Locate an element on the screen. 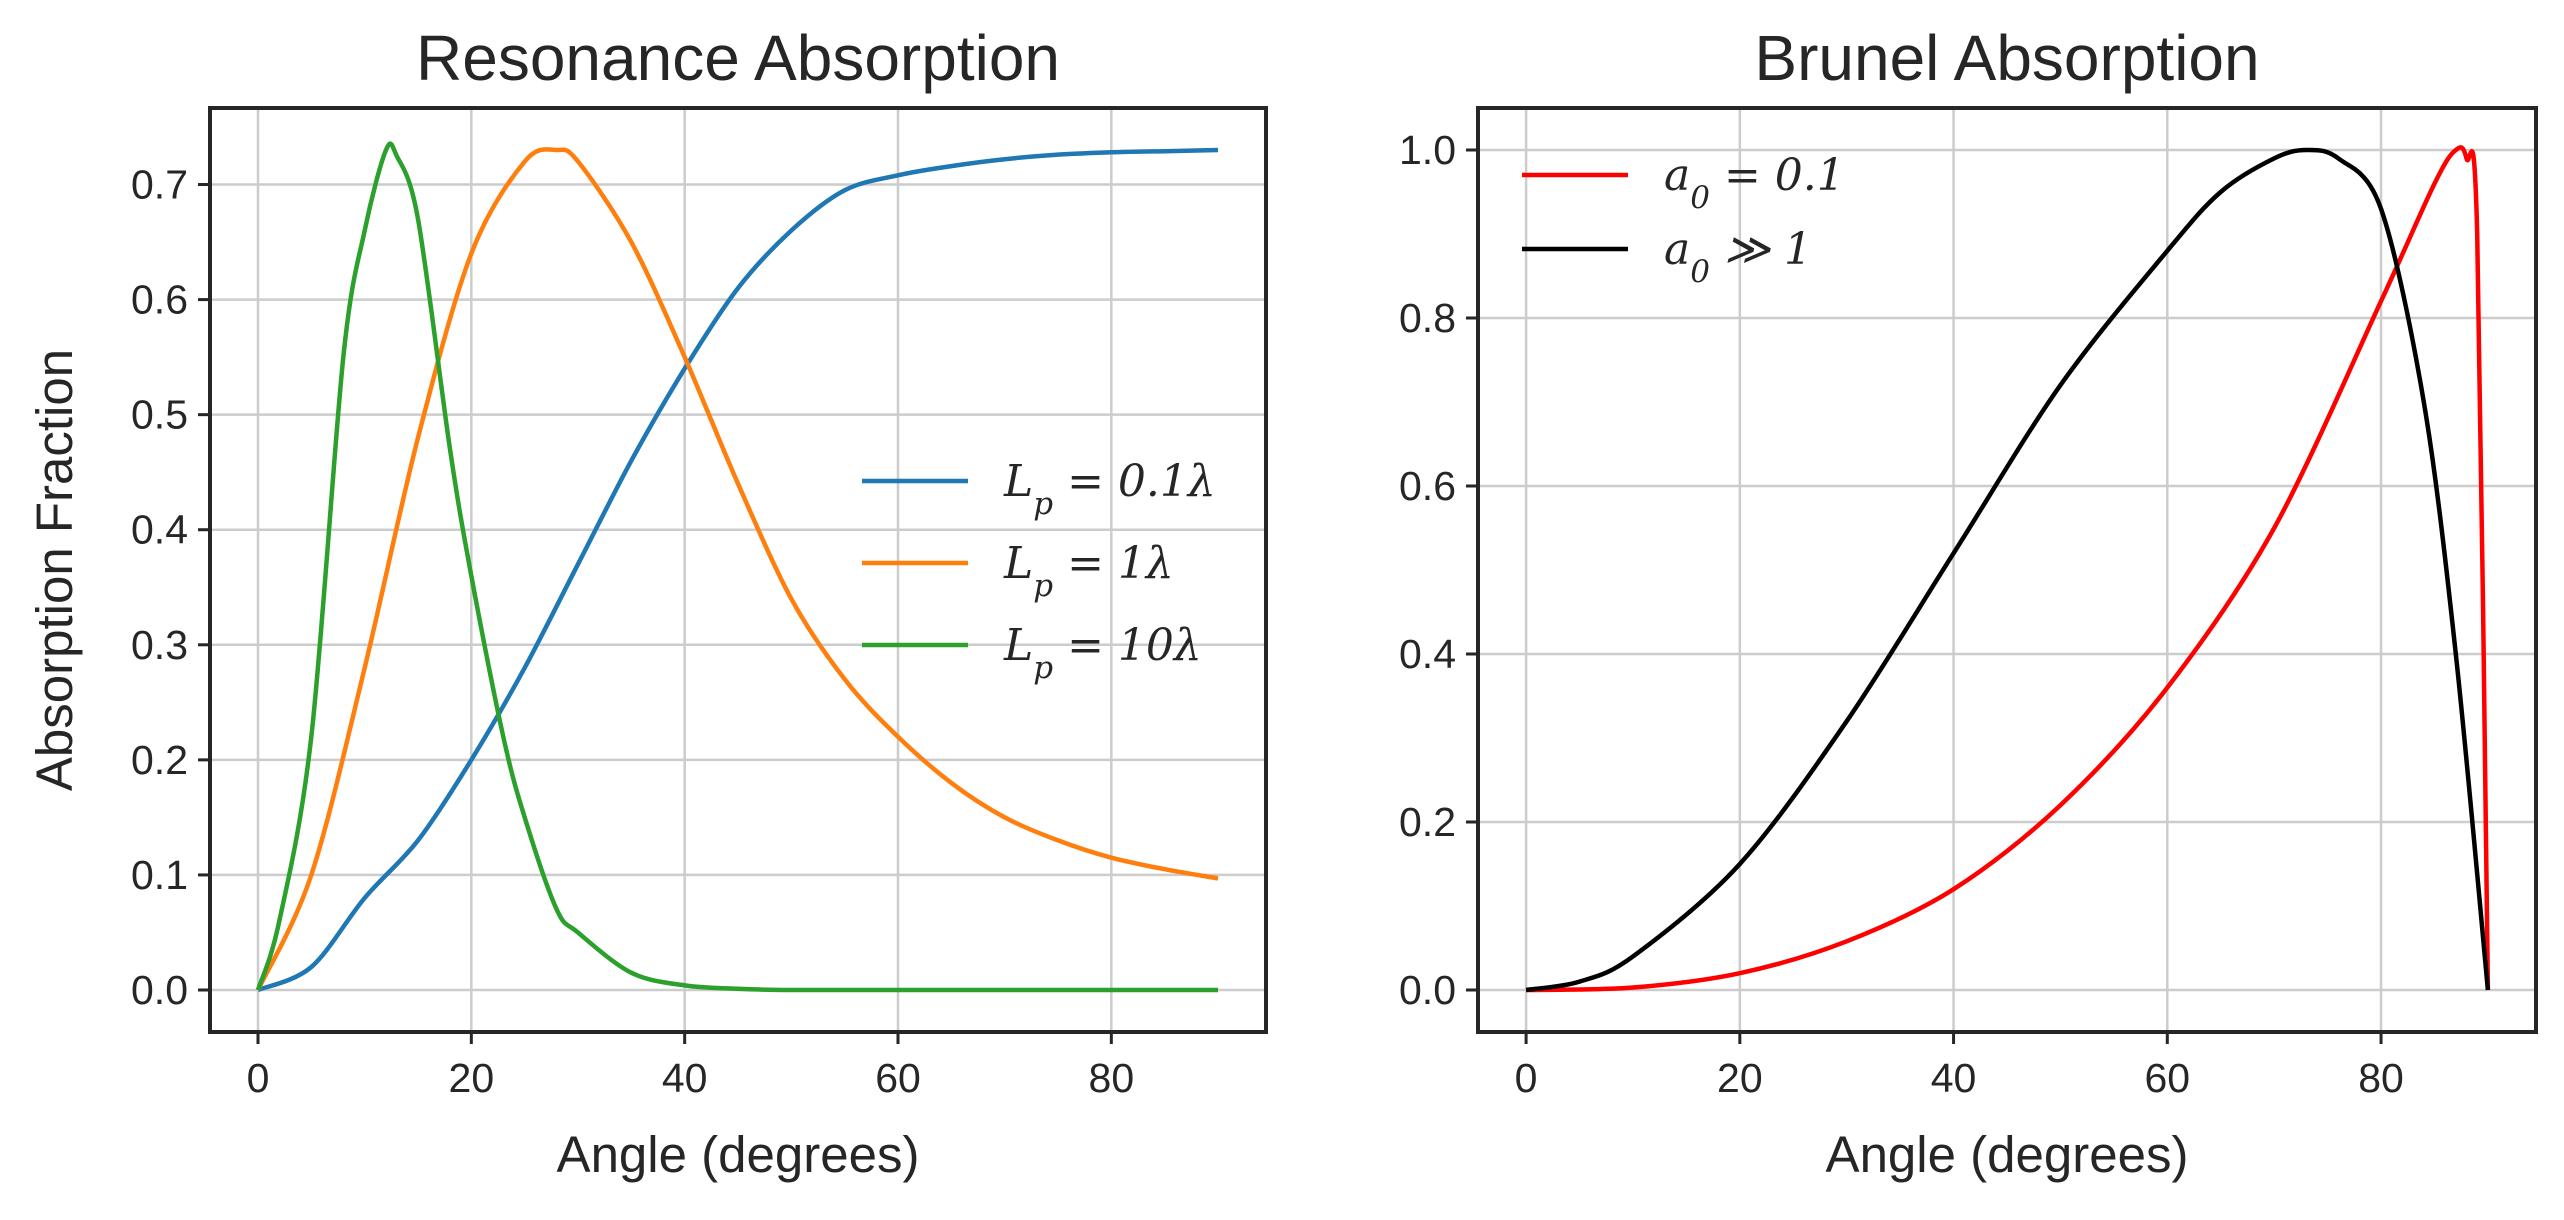 This screenshot has height=1220, width=2564. legend-label-0: Lp = 0.1λ is located at coordinates (1109, 489).